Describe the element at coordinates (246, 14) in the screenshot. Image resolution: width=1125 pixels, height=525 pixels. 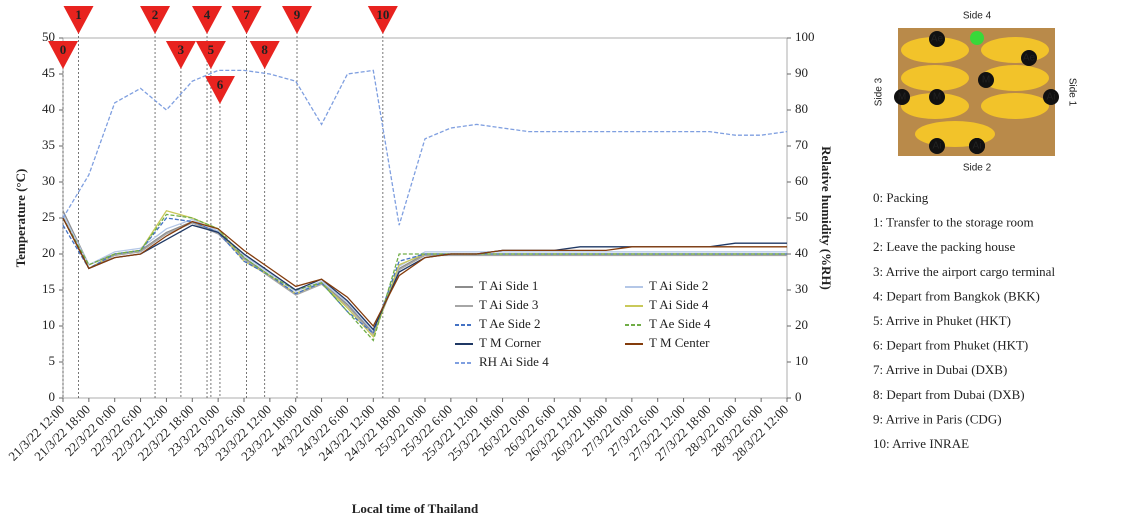
I see `event-label: 7` at that location.